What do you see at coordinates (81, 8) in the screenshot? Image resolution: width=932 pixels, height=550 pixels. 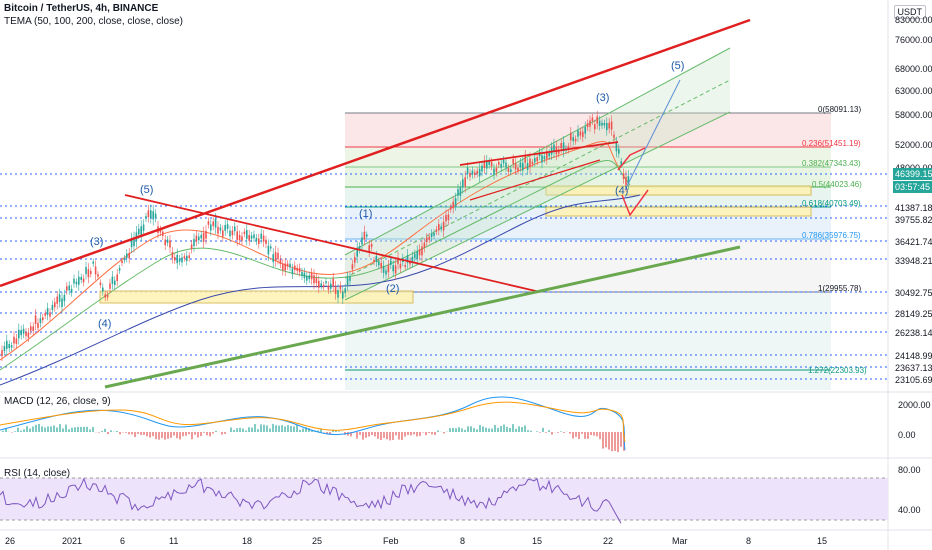 I see `symbol-title: Bitcoin / TetherUS, 4h, BINANCE` at bounding box center [81, 8].